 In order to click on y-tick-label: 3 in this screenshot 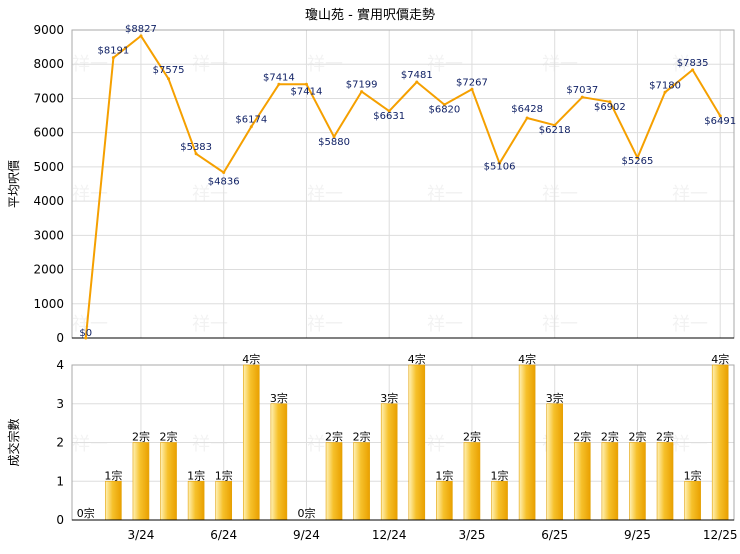, I will do `click(60, 404)`.